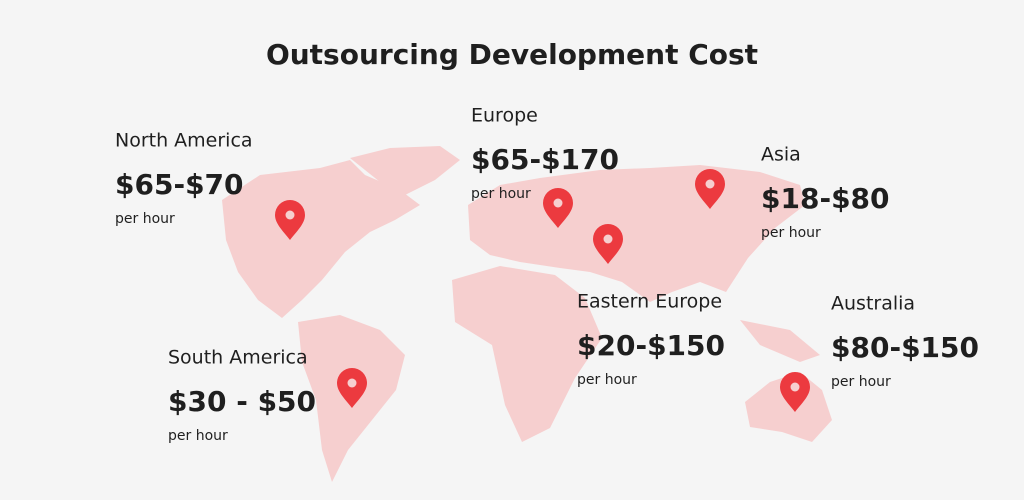 This screenshot has width=1024, height=500. What do you see at coordinates (545, 159) in the screenshot?
I see `region-price: $65-$170` at bounding box center [545, 159].